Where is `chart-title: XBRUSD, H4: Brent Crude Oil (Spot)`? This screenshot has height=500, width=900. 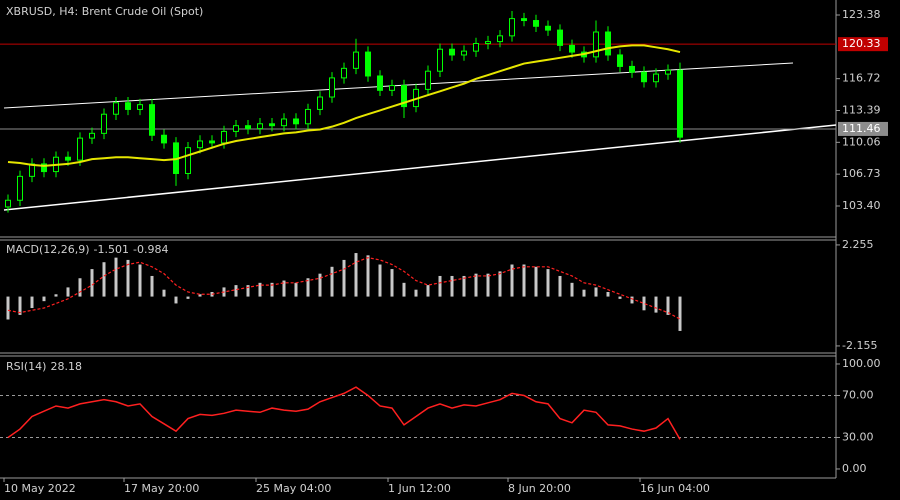
chart-title: XBRUSD, H4: Brent Crude Oil (Spot) is located at coordinates (104, 11).